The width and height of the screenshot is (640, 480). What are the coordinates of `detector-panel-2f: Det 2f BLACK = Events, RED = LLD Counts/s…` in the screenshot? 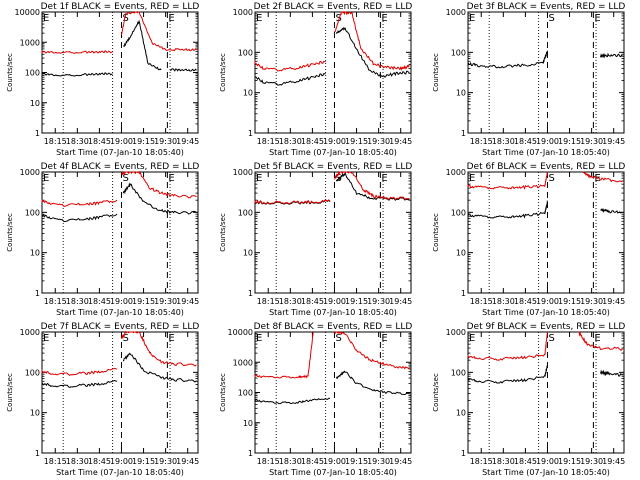 It's located at (315, 79).